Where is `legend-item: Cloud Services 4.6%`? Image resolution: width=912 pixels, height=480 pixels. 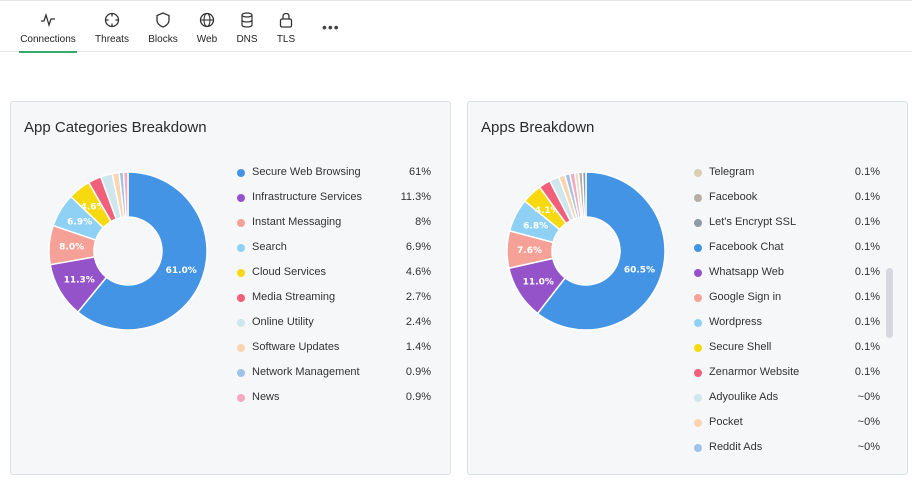 legend-item: Cloud Services 4.6% is located at coordinates (334, 278).